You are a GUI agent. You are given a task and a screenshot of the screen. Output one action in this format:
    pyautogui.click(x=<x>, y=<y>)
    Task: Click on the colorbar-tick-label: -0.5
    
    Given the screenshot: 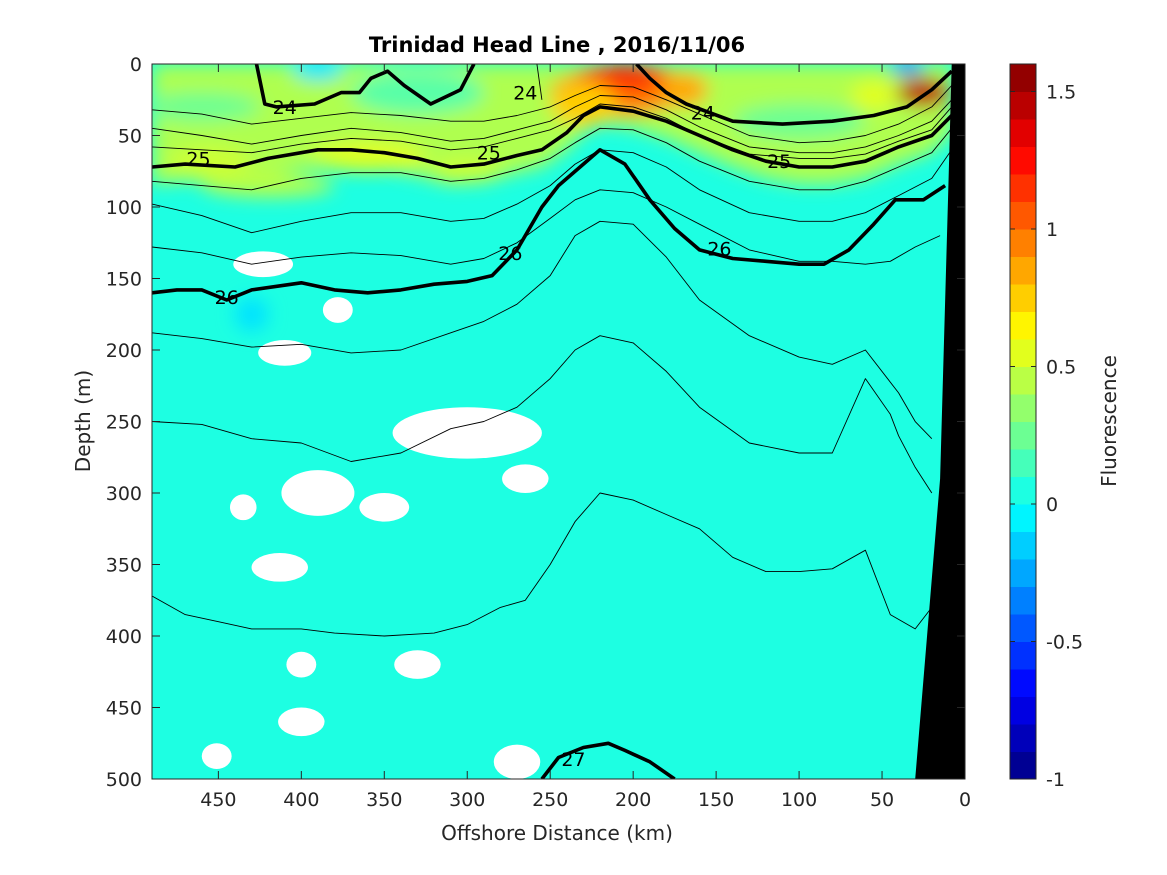 What is the action you would take?
    pyautogui.click(x=1064, y=643)
    